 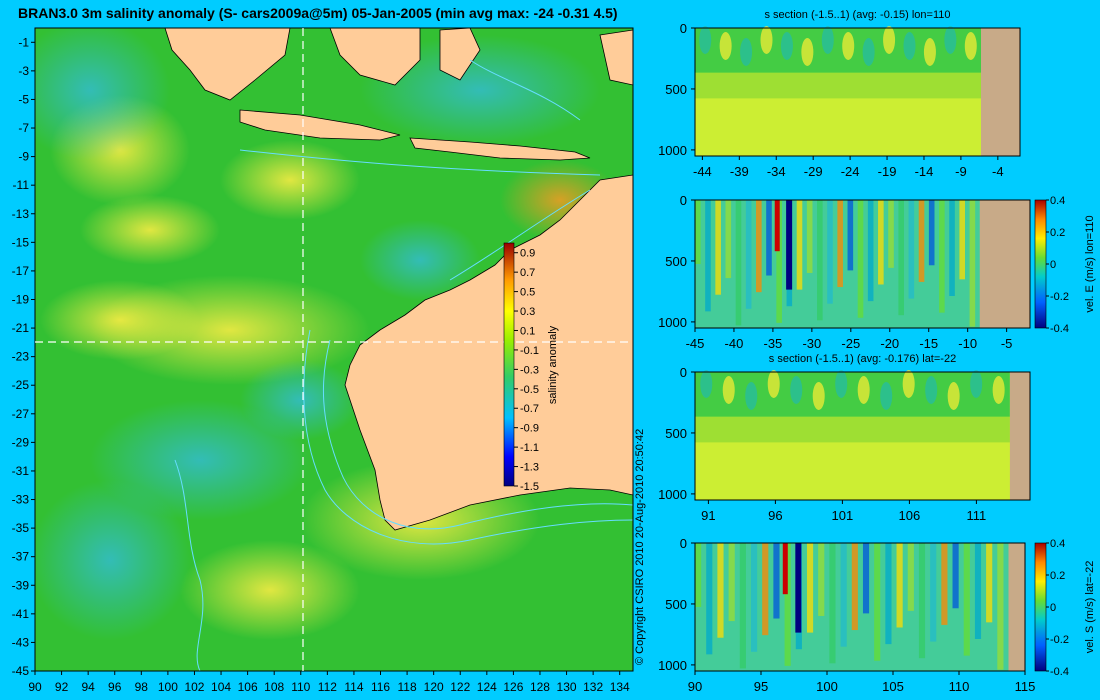 I want to click on velocity-colorbar-tick-label: 0.2, so click(x=1057, y=576).